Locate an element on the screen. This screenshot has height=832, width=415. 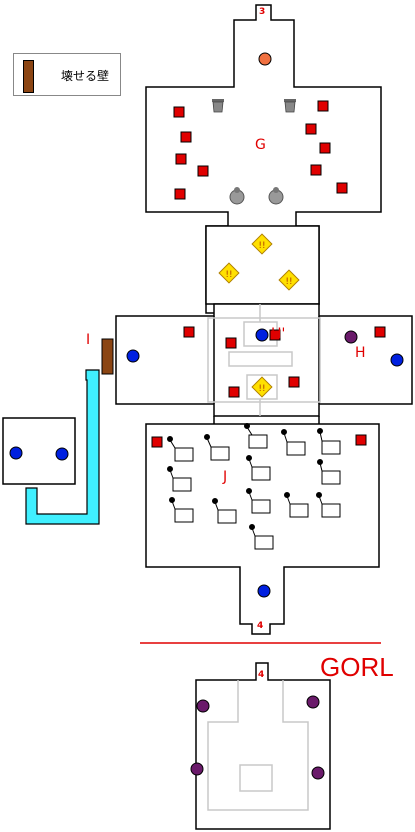
hprime-floor-lines is located at coordinates (264, 360).